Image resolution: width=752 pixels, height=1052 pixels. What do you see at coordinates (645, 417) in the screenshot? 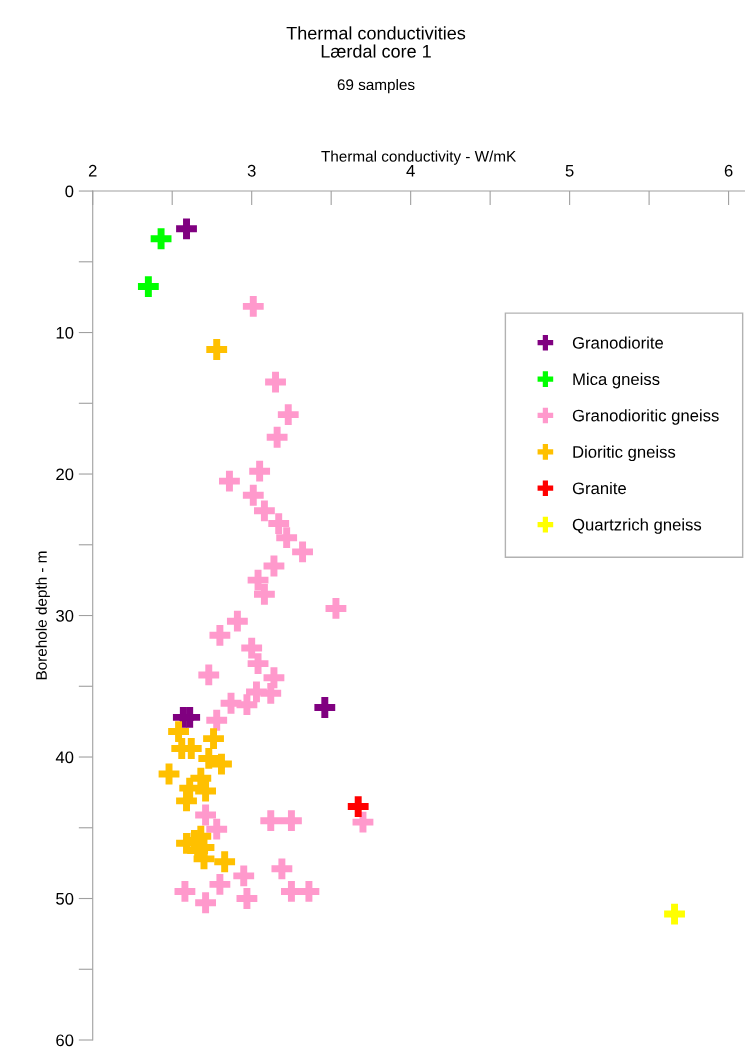
I see `legend-label: Granodioritic gneiss` at bounding box center [645, 417].